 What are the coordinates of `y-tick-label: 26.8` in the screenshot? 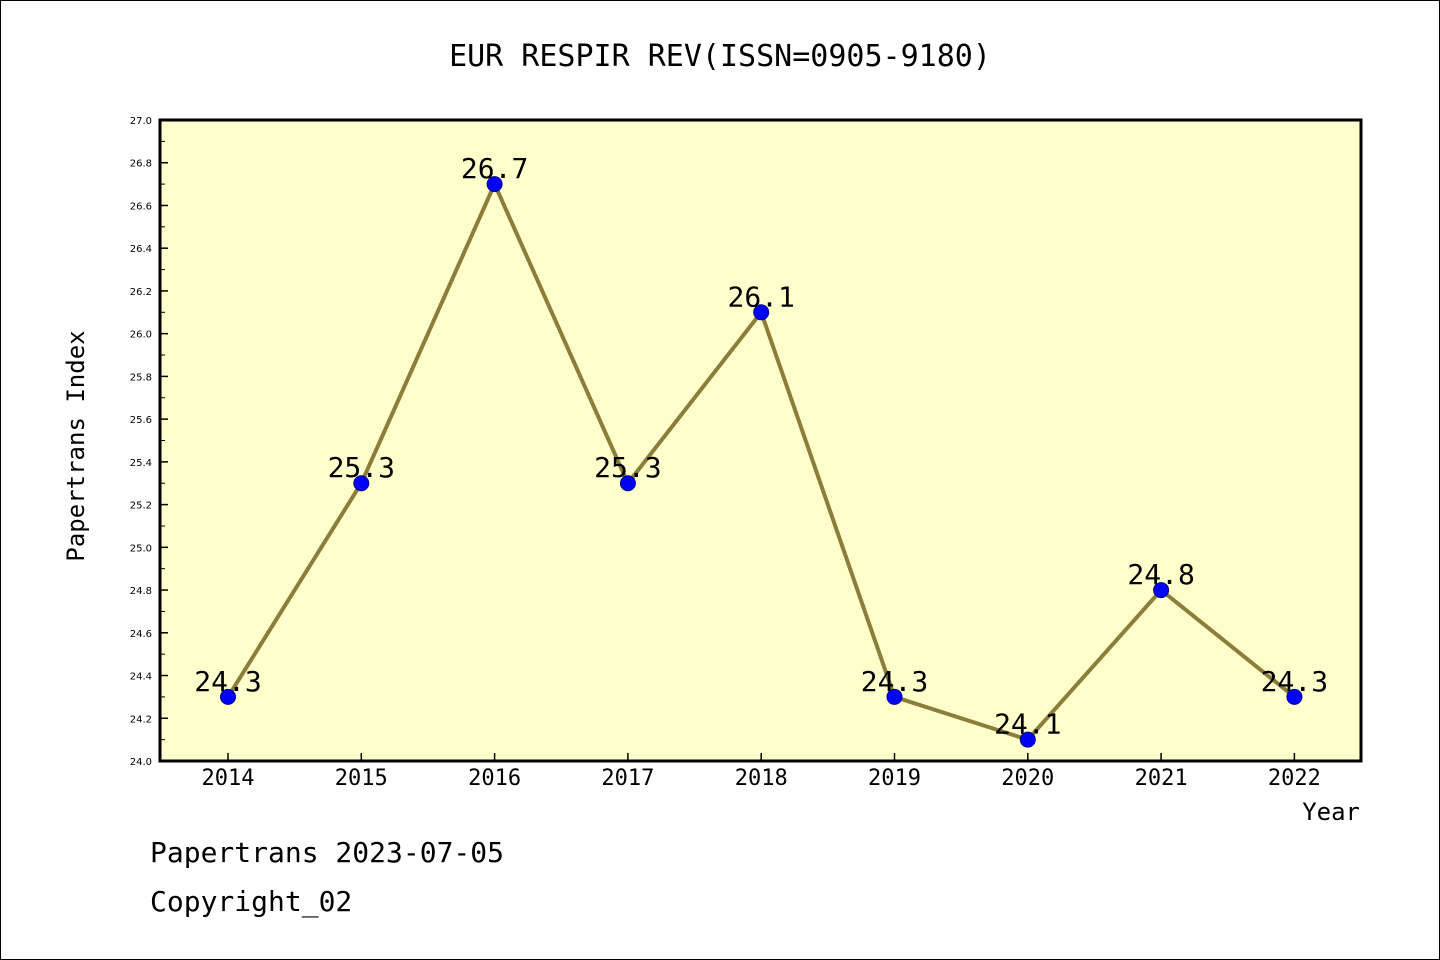 It's located at (141, 164).